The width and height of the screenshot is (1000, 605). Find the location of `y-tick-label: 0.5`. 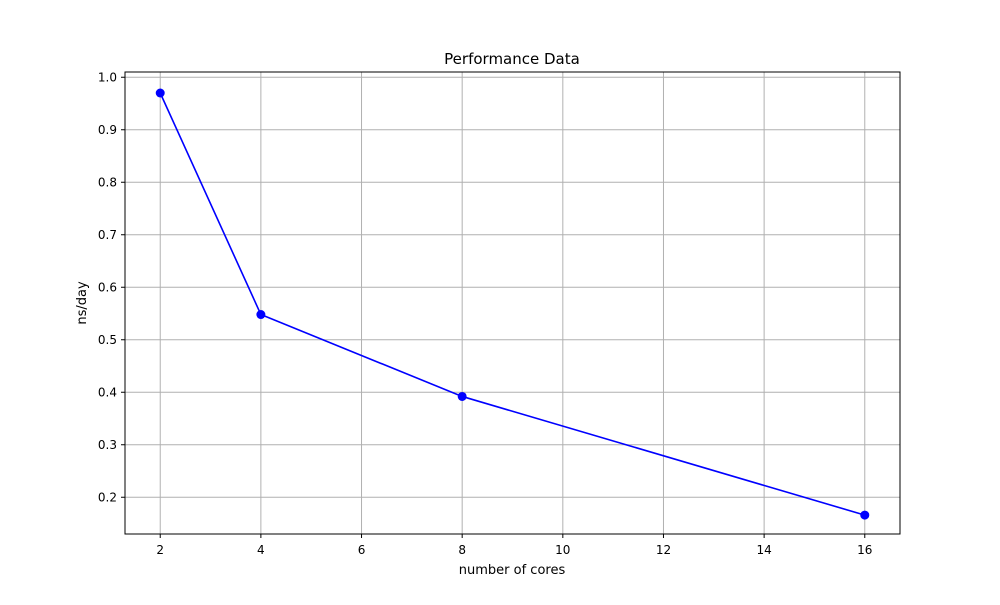

y-tick-label: 0.5 is located at coordinates (107, 340).